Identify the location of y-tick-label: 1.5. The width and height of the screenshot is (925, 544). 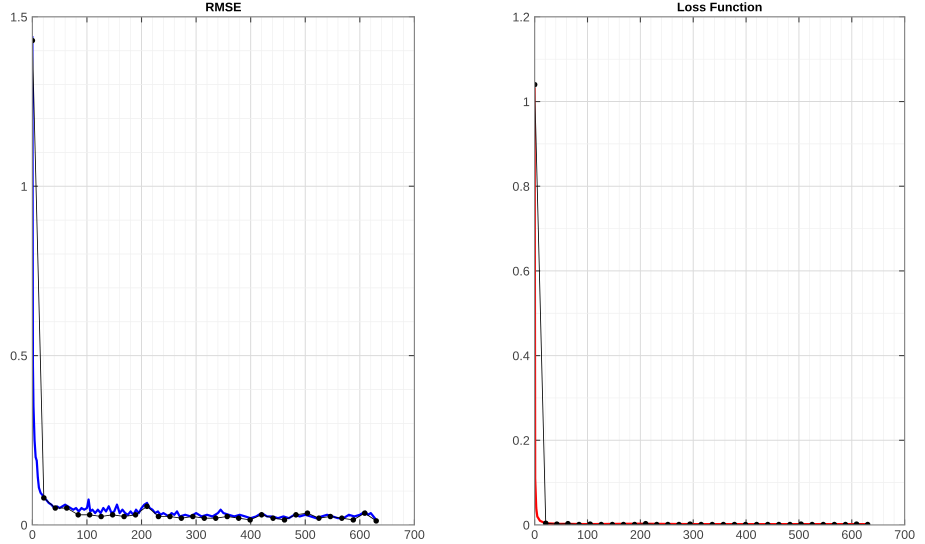
(19, 17).